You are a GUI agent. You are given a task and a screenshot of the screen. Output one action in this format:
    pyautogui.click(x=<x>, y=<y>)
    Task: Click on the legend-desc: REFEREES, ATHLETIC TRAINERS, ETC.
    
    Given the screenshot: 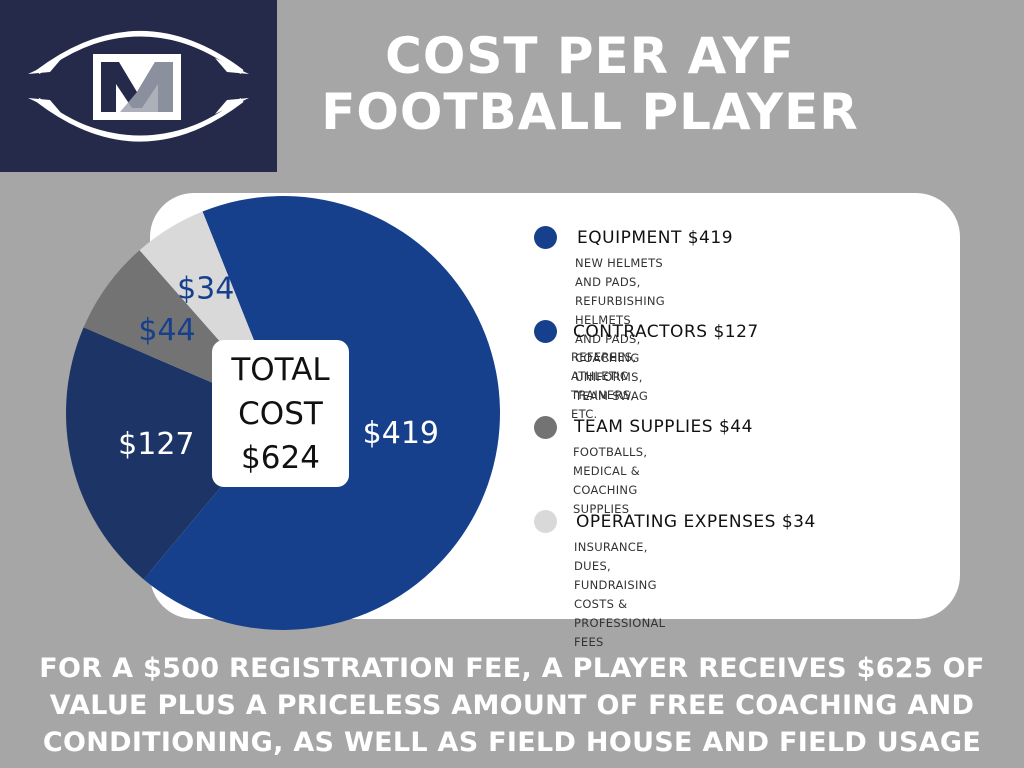 What is the action you would take?
    pyautogui.click(x=603, y=386)
    